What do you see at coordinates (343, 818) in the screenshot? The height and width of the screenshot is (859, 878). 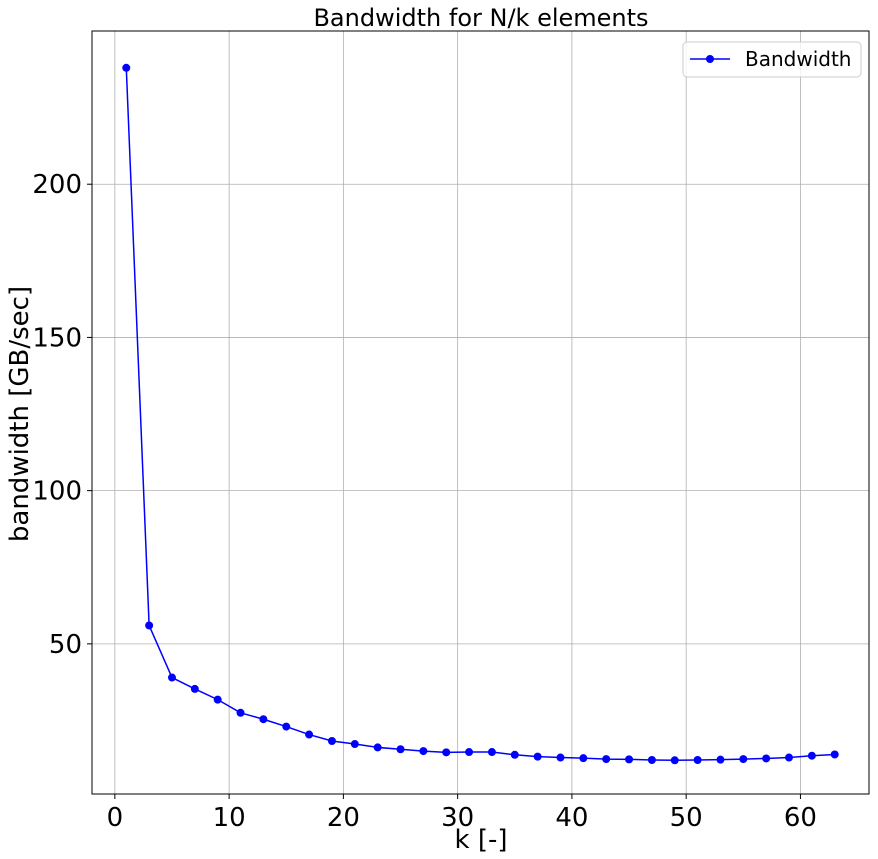 I see `x-tick-label: 20` at bounding box center [343, 818].